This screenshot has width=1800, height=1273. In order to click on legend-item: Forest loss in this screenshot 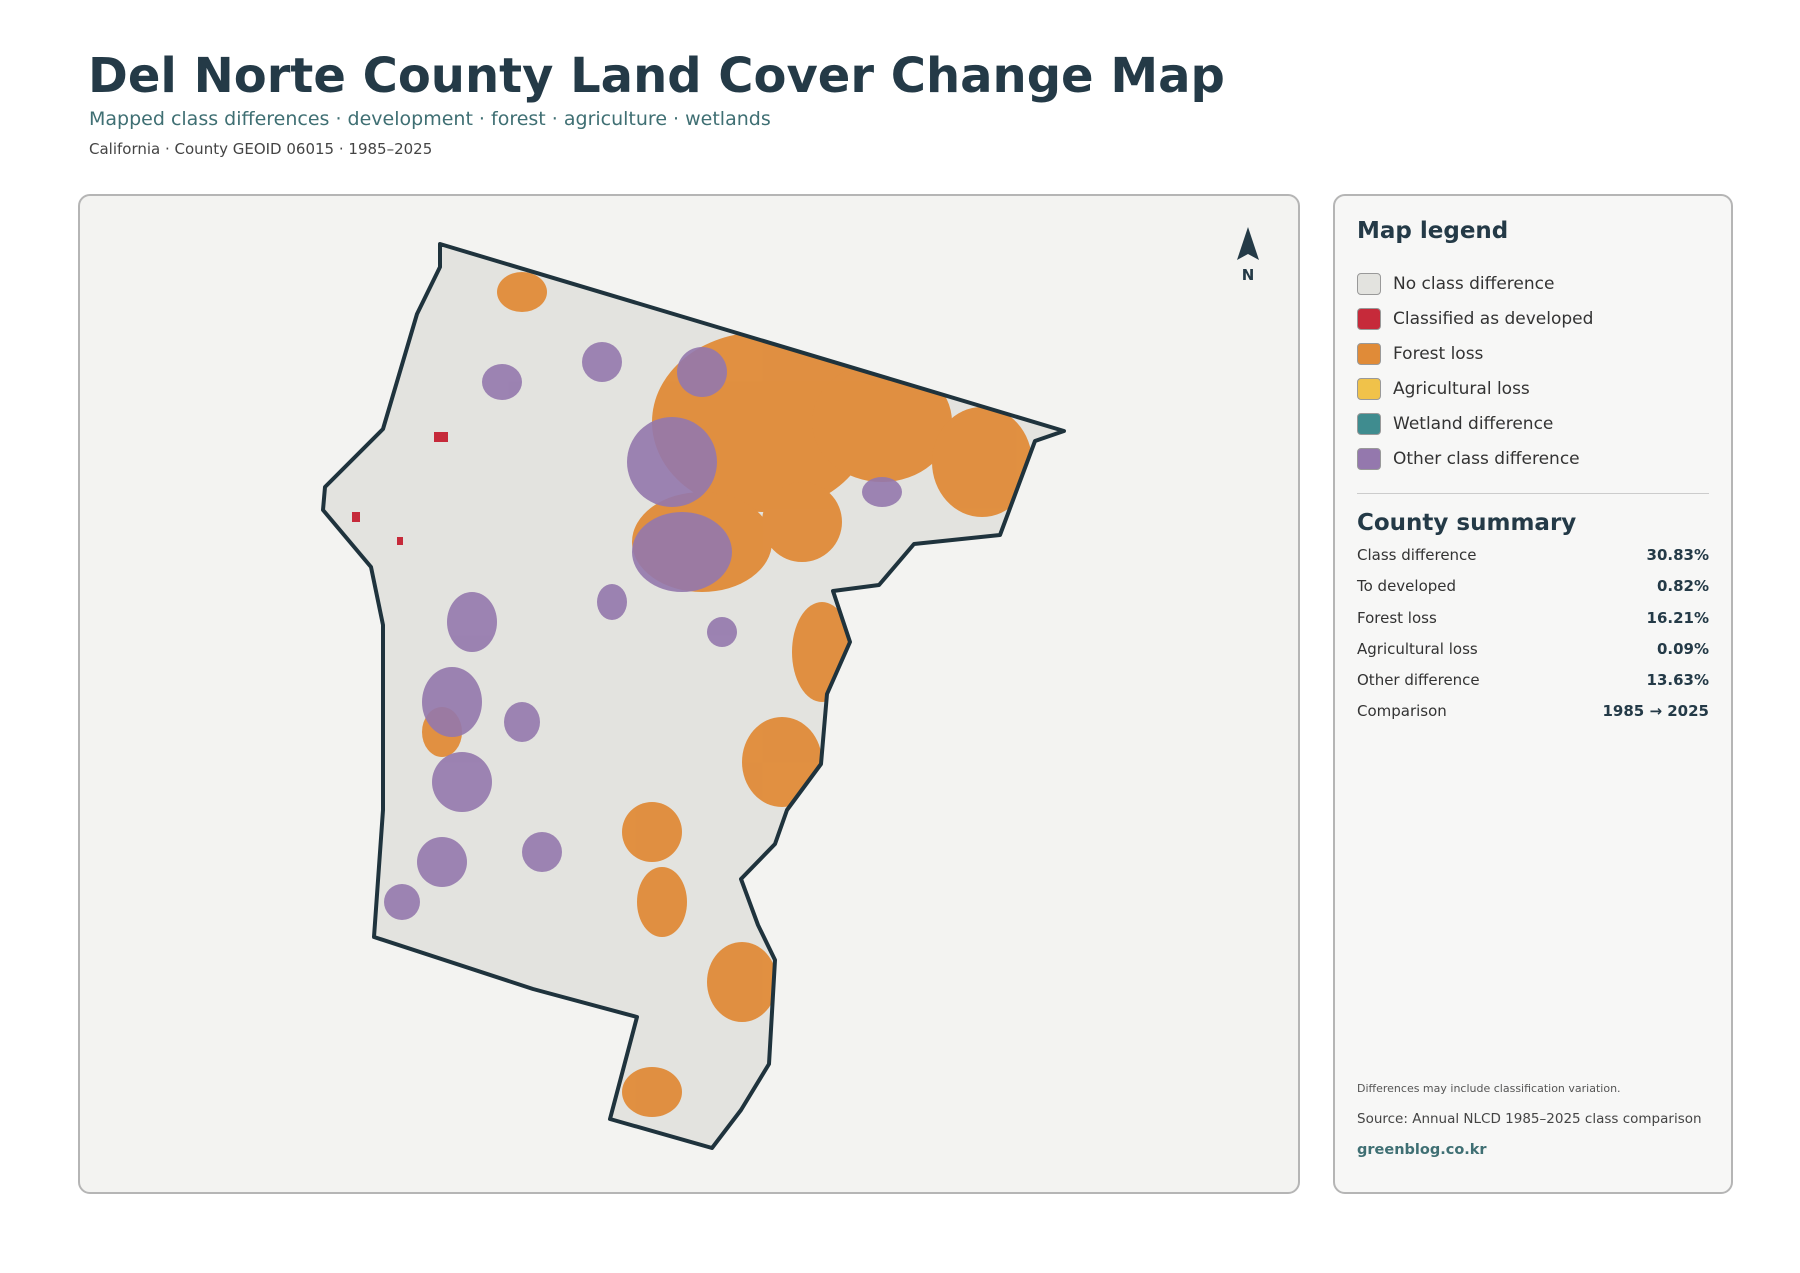, I will do `click(1475, 353)`.